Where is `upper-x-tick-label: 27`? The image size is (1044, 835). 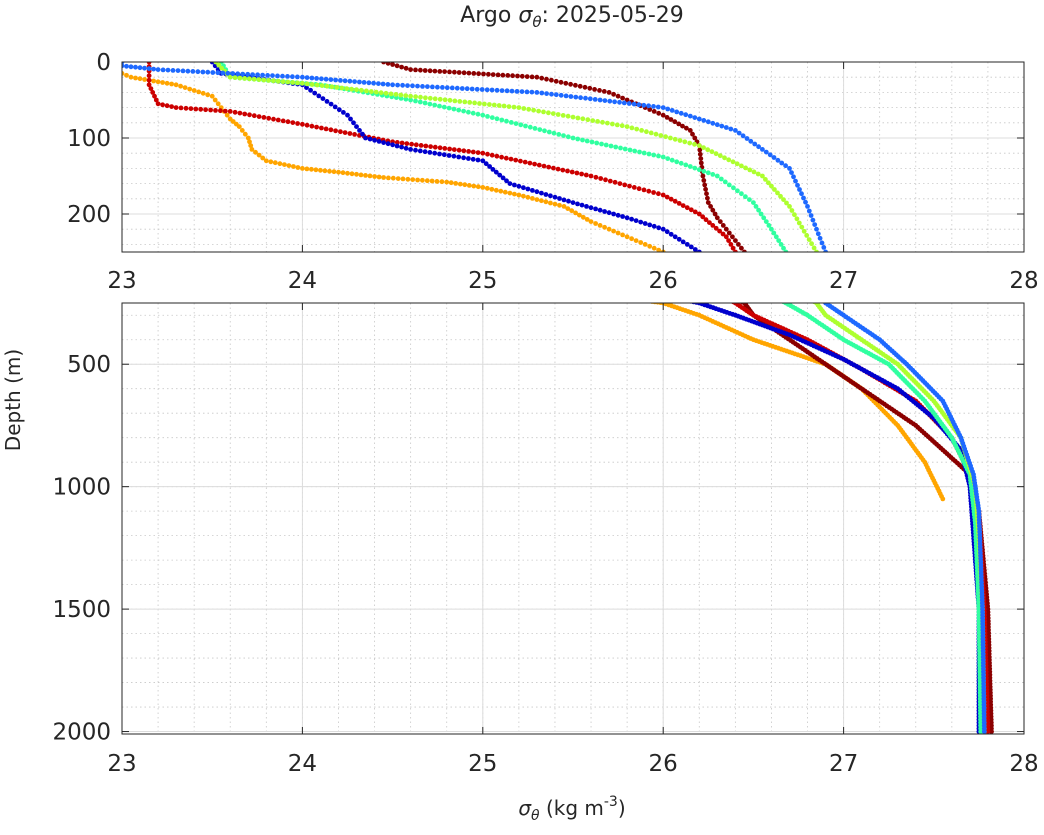
upper-x-tick-label: 27 is located at coordinates (843, 281).